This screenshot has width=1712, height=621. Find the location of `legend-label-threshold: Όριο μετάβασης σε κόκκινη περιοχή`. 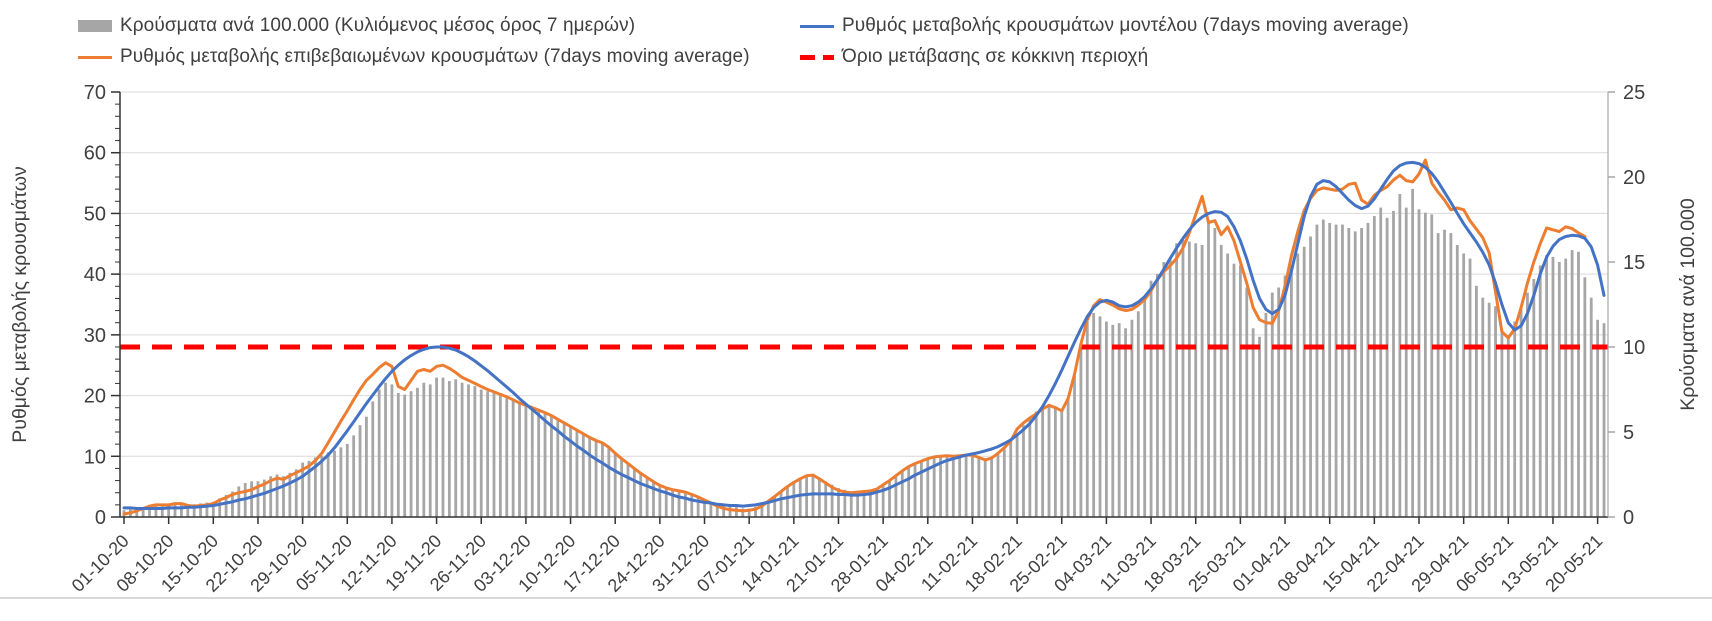

legend-label-threshold: Όριο μετάβασης σε κόκκινη περιοχή is located at coordinates (995, 56).